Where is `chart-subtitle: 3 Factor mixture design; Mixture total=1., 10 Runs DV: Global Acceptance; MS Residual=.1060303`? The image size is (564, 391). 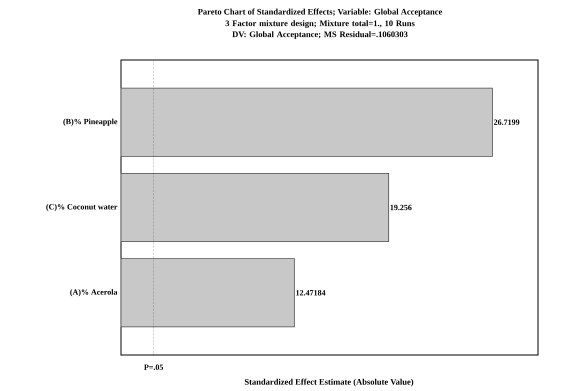 chart-subtitle: 3 Factor mixture design; Mixture total=1., 10 Runs DV: Global Acceptance; MS Residual=.1060303 is located at coordinates (320, 29).